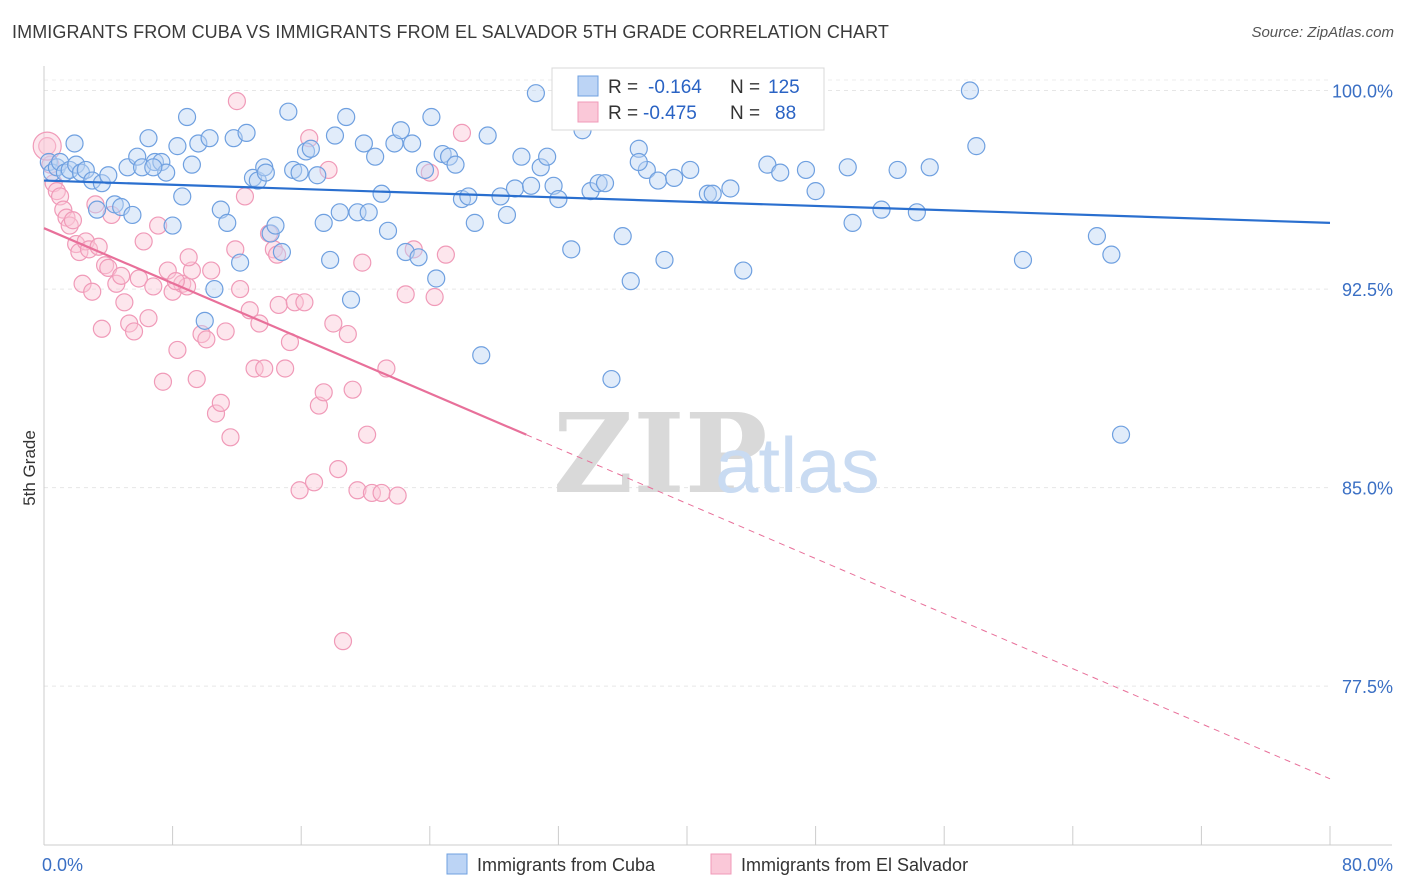 The height and width of the screenshot is (892, 1406). What do you see at coordinates (588, 86) in the screenshot?
I see `legend-swatch-cuba` at bounding box center [588, 86].